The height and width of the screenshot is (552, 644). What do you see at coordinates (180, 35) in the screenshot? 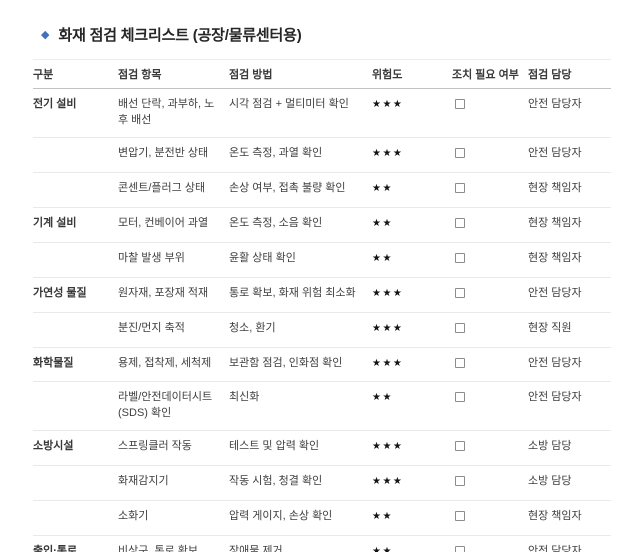
I see `page-title: 화재 점검 체크리스트 (공장/물류센터용)` at bounding box center [180, 35].